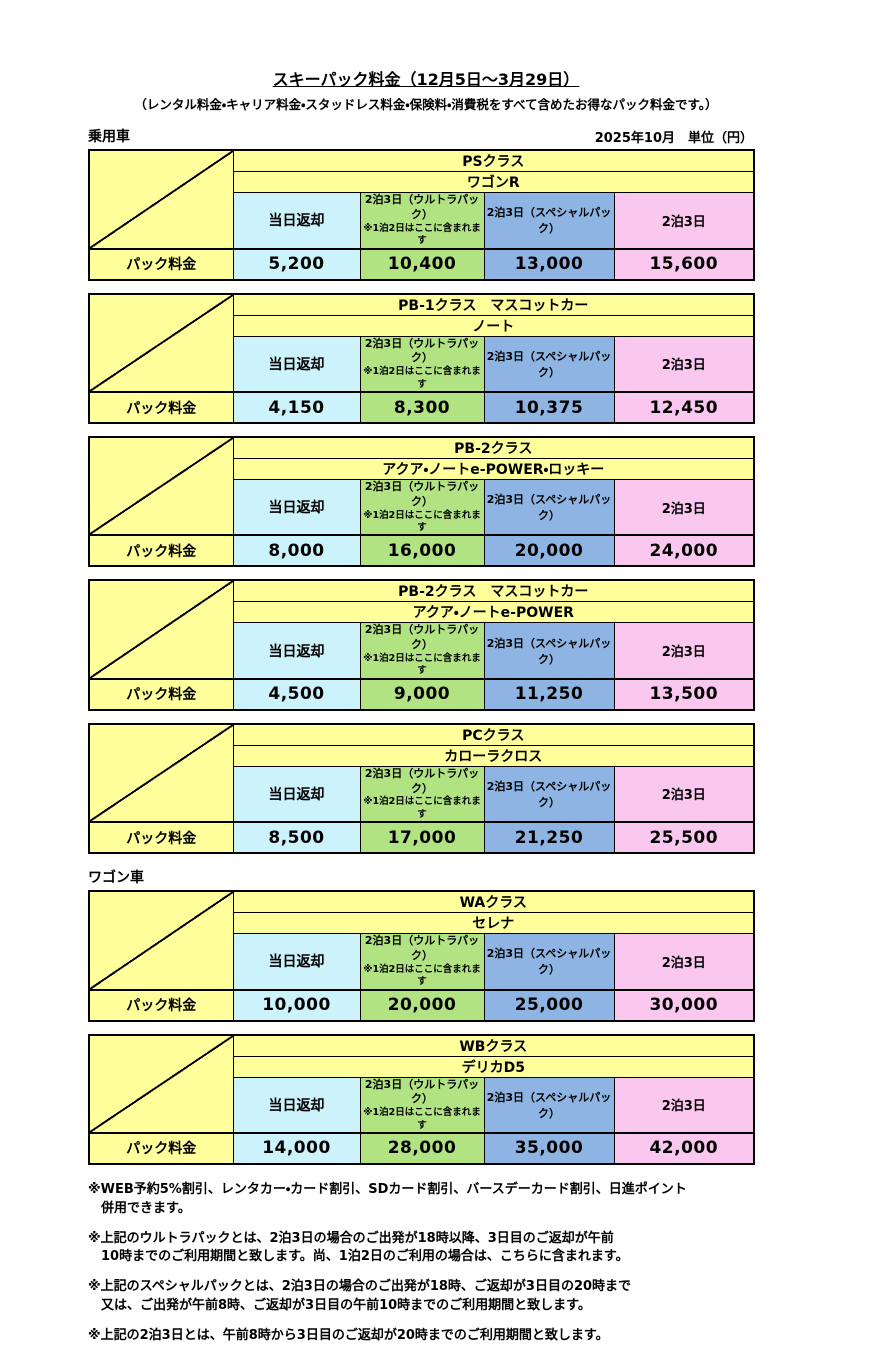 Image resolution: width=893 pixels, height=1346 pixels. Describe the element at coordinates (296, 407) in the screenshot. I see `price-cell-same-day: 4,150` at that location.